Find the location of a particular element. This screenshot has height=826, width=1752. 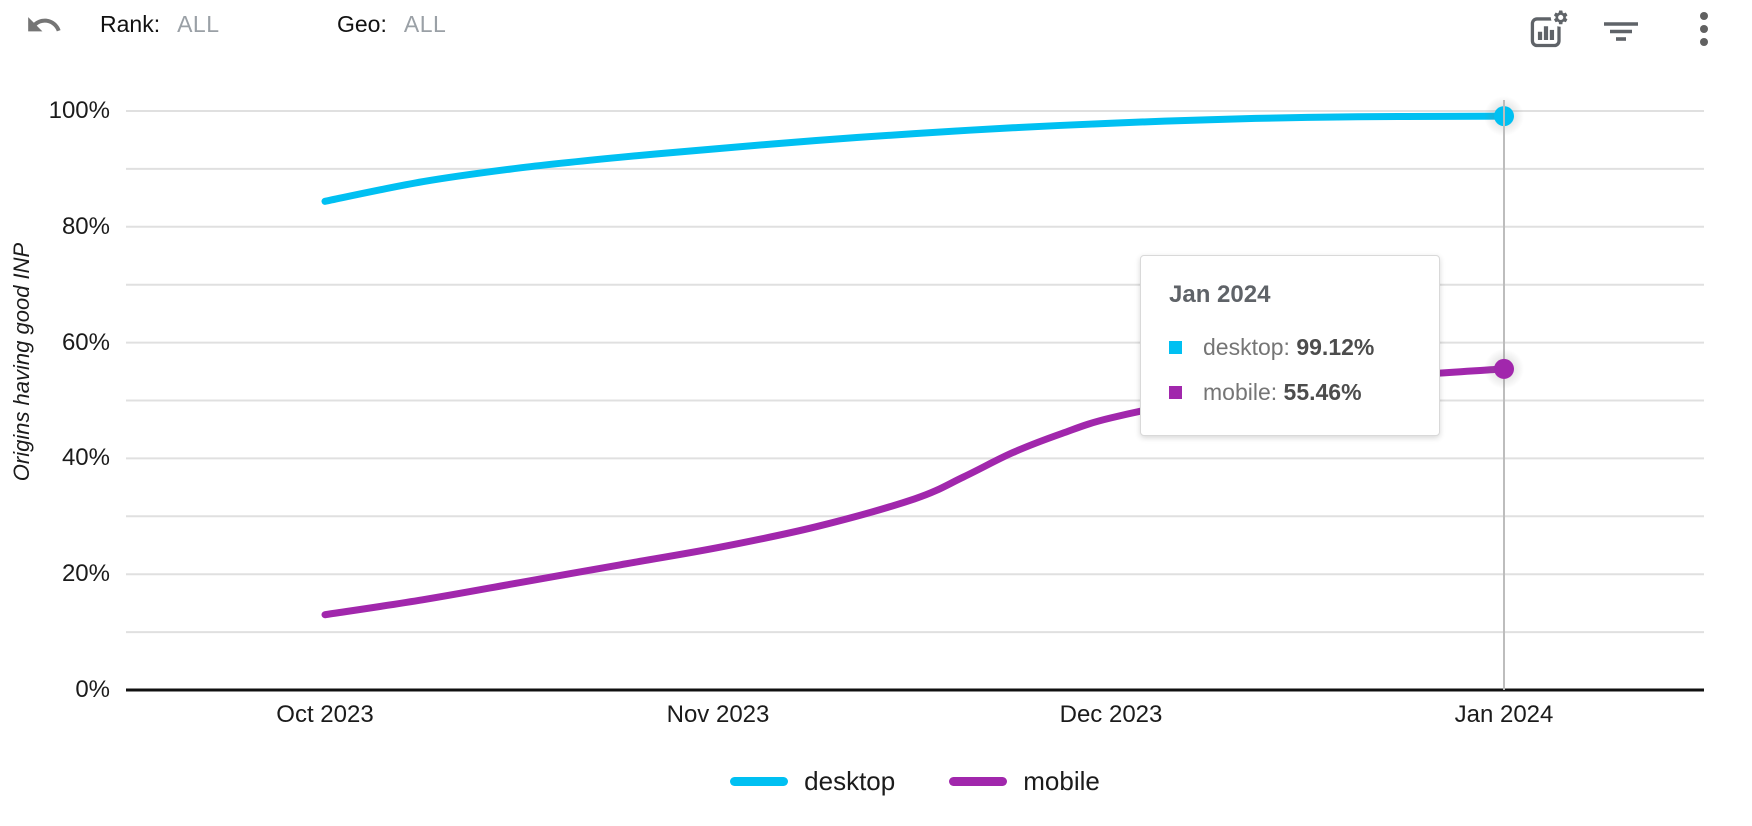

legend-label: mobile is located at coordinates (1061, 780).